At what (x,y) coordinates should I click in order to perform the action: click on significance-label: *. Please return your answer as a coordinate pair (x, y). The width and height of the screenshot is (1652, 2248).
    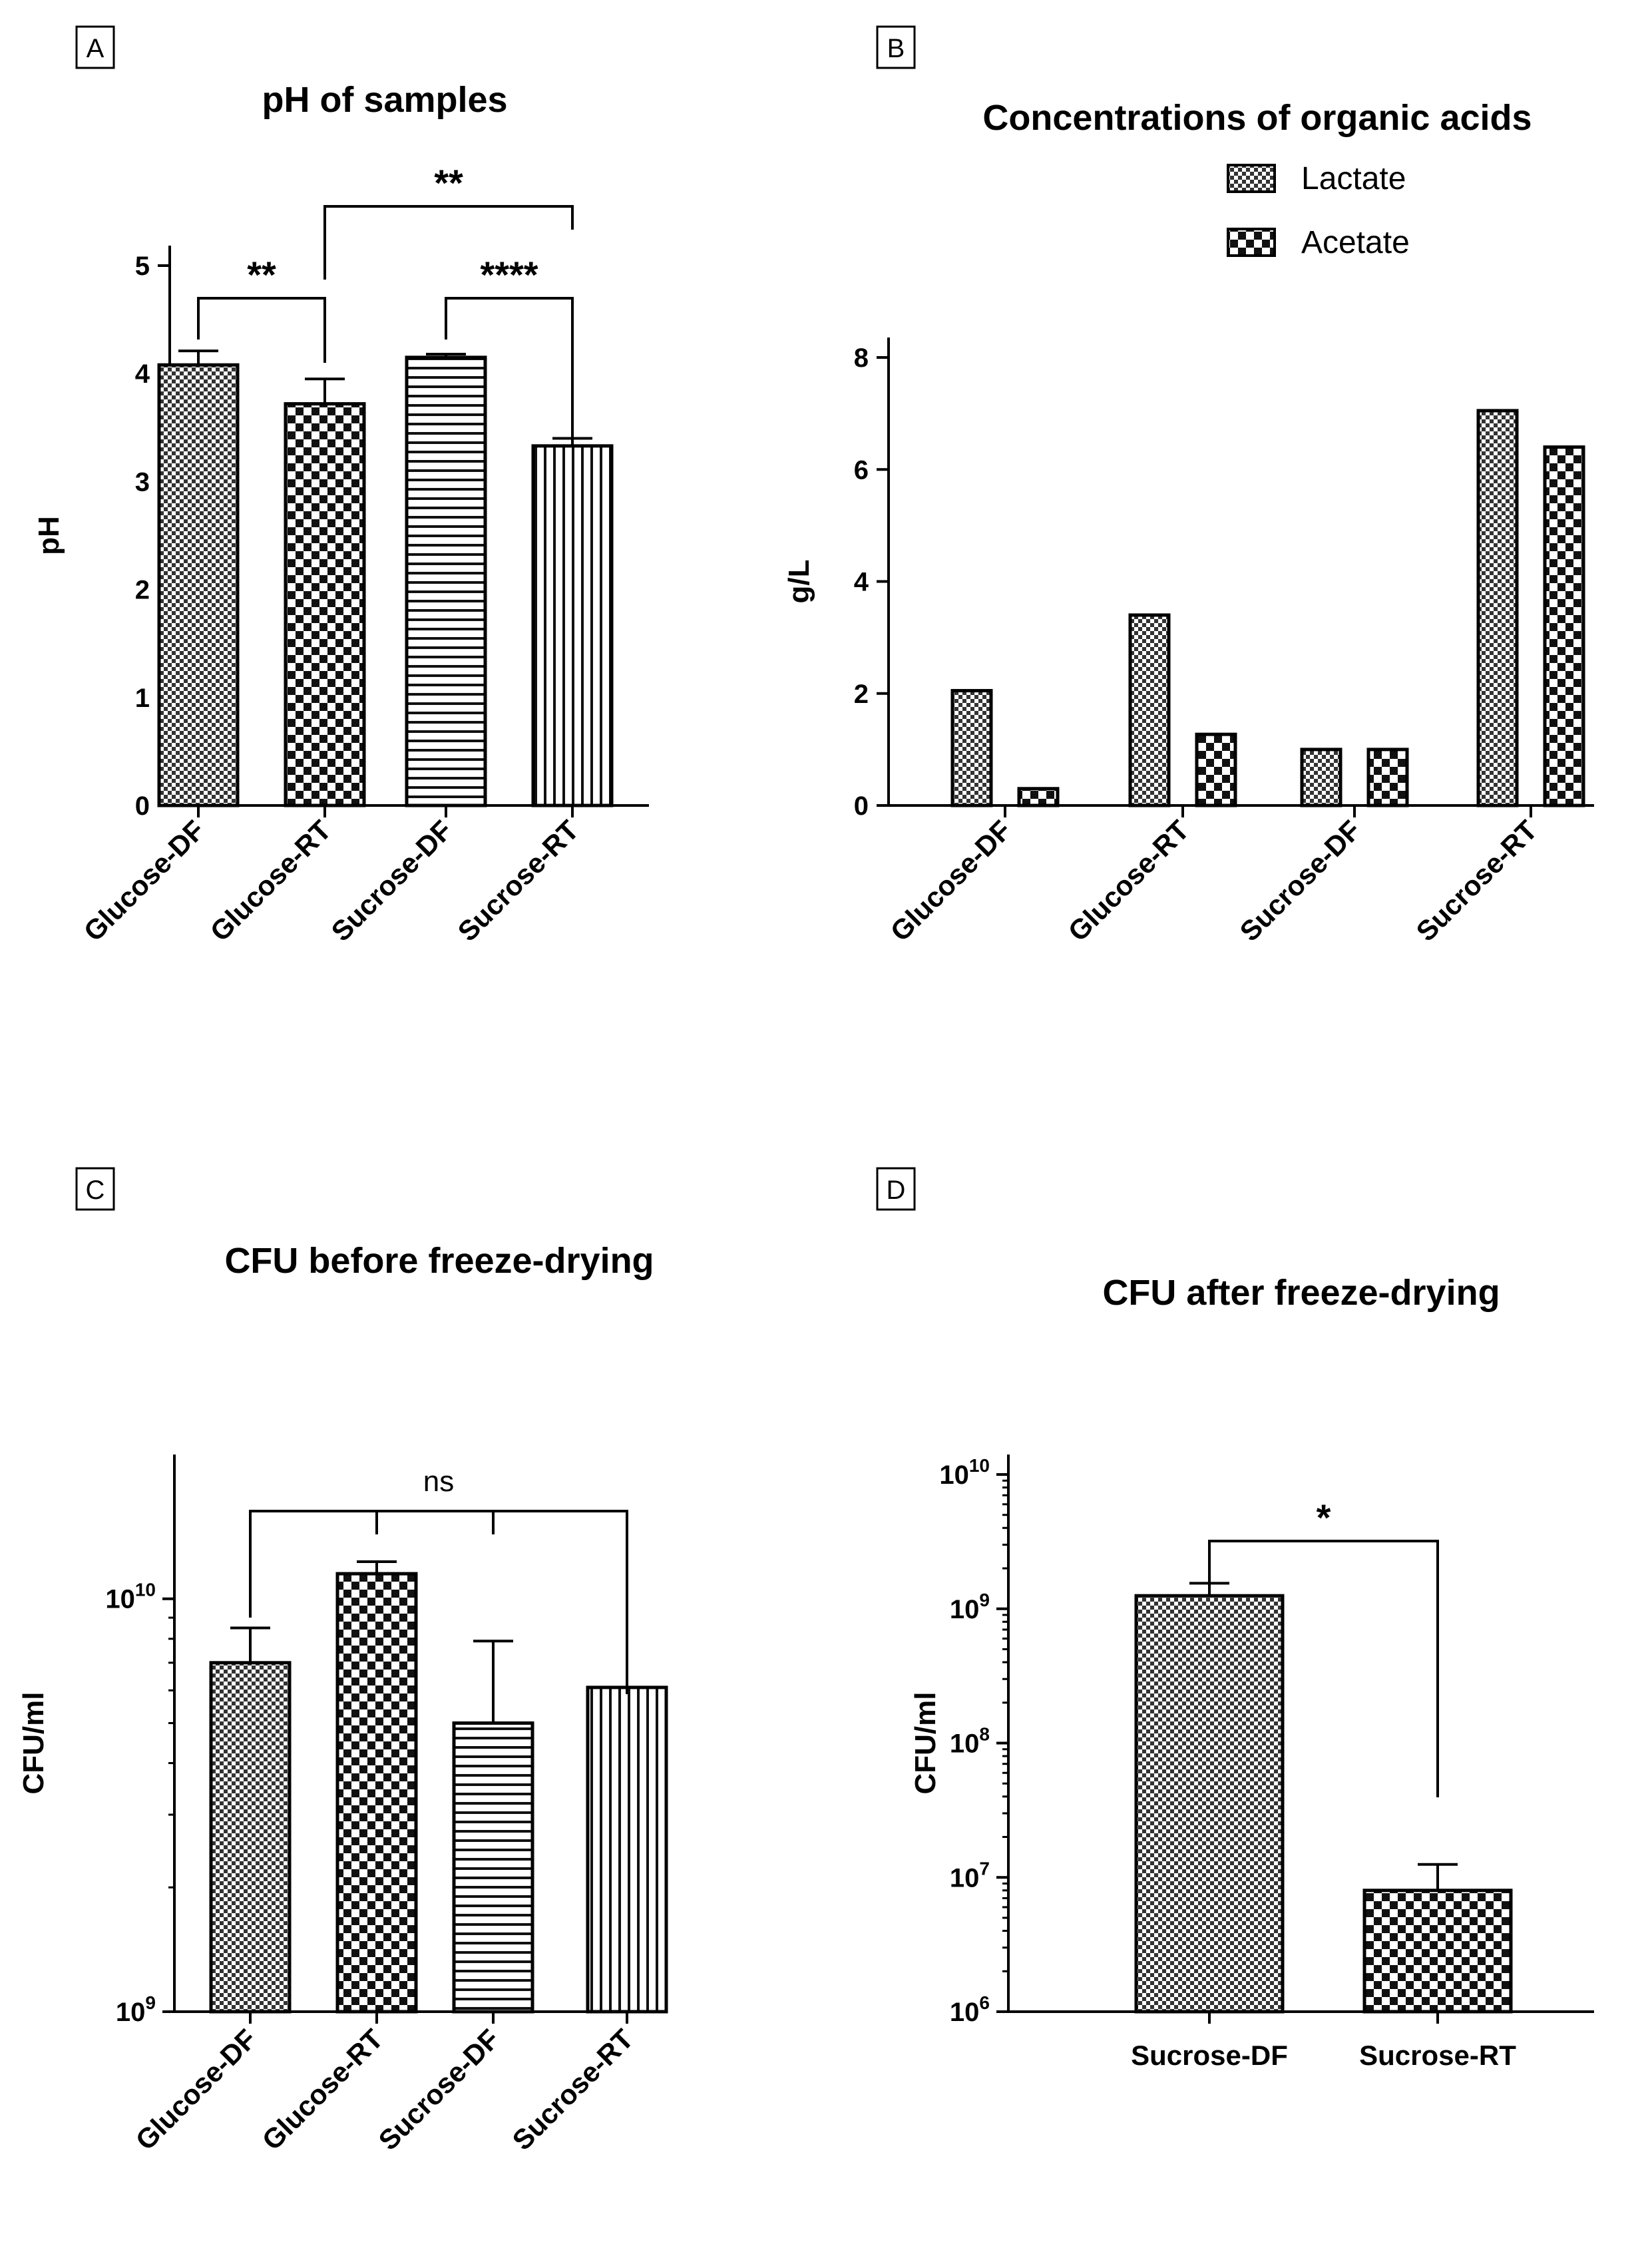
    Looking at the image, I should click on (1324, 1517).